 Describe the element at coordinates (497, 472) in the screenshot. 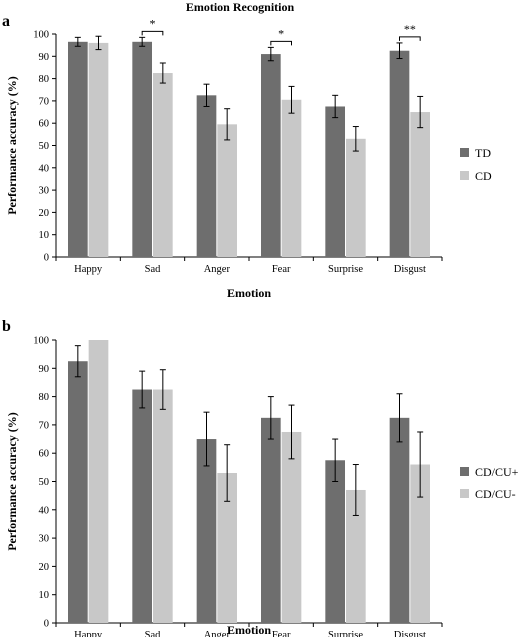

I see `legend-label: CD/CU+` at that location.